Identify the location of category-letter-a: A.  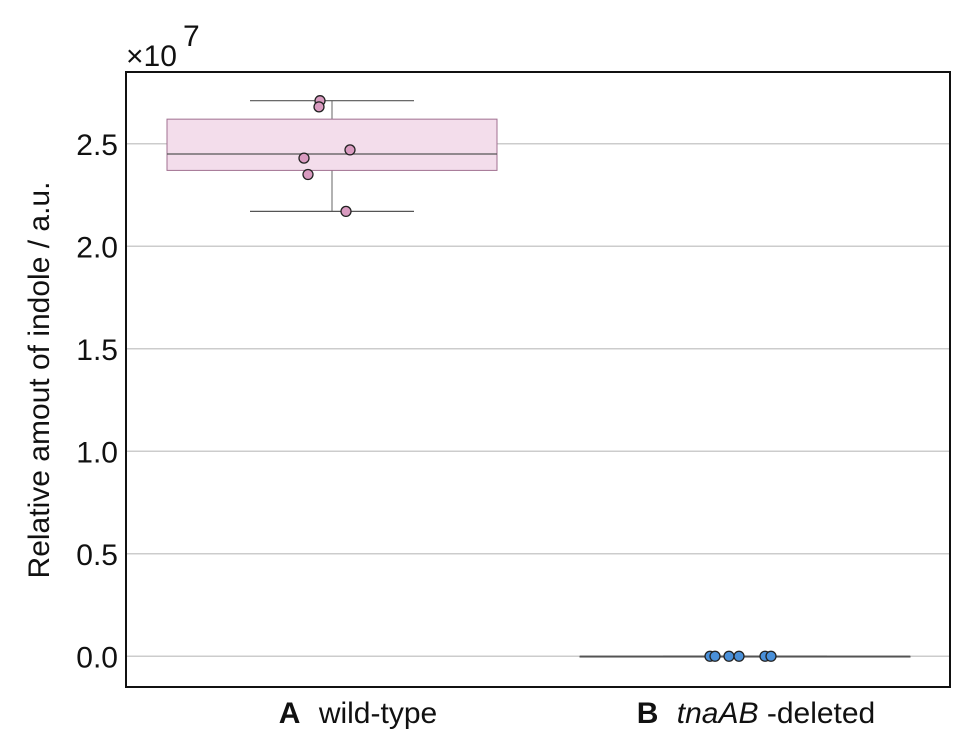
(290, 713).